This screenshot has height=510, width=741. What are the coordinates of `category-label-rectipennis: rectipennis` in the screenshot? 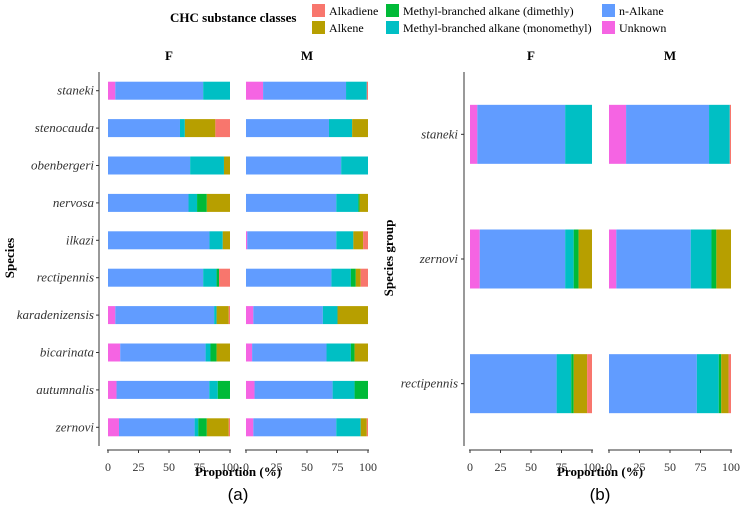 It's located at (65, 277).